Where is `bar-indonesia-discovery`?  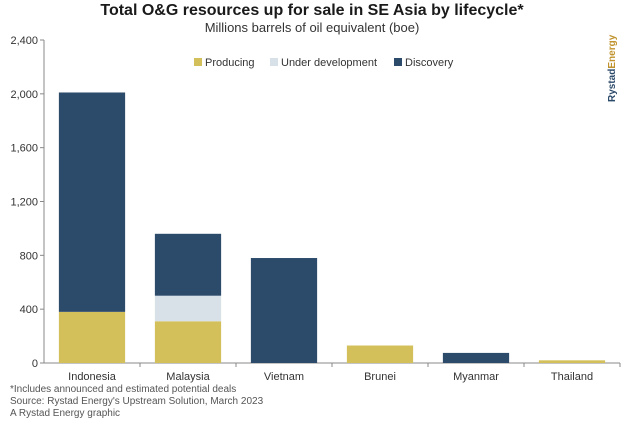
bar-indonesia-discovery is located at coordinates (92, 202).